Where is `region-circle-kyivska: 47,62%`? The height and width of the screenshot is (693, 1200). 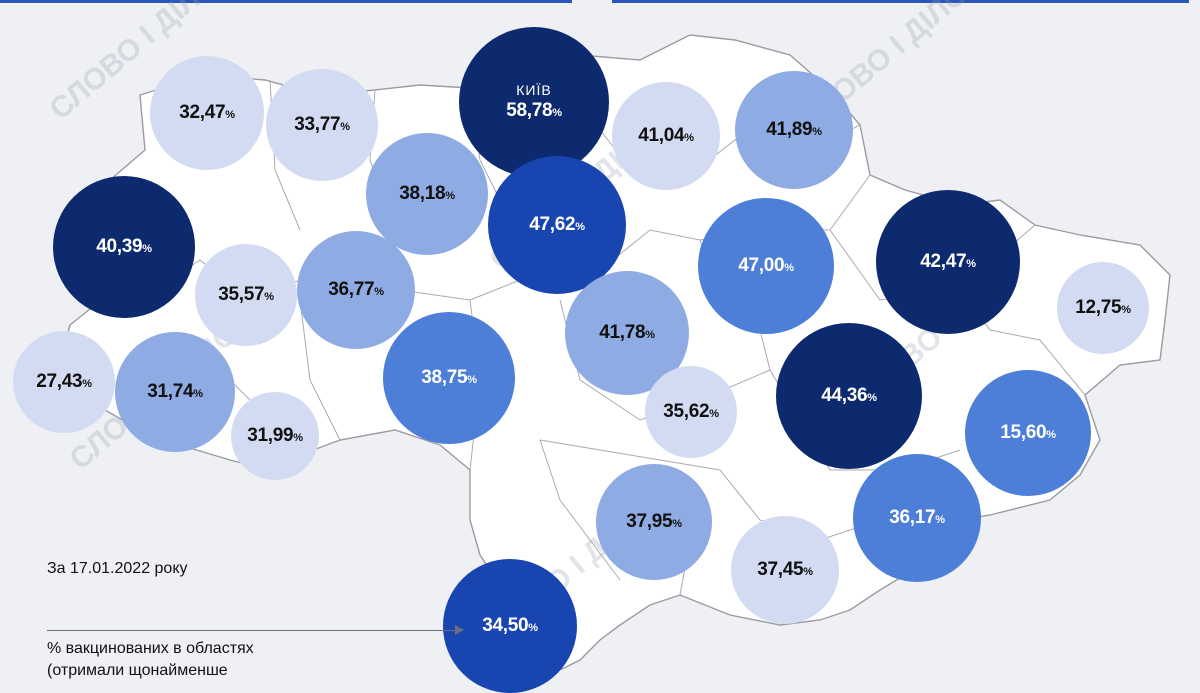 region-circle-kyivska: 47,62% is located at coordinates (557, 225).